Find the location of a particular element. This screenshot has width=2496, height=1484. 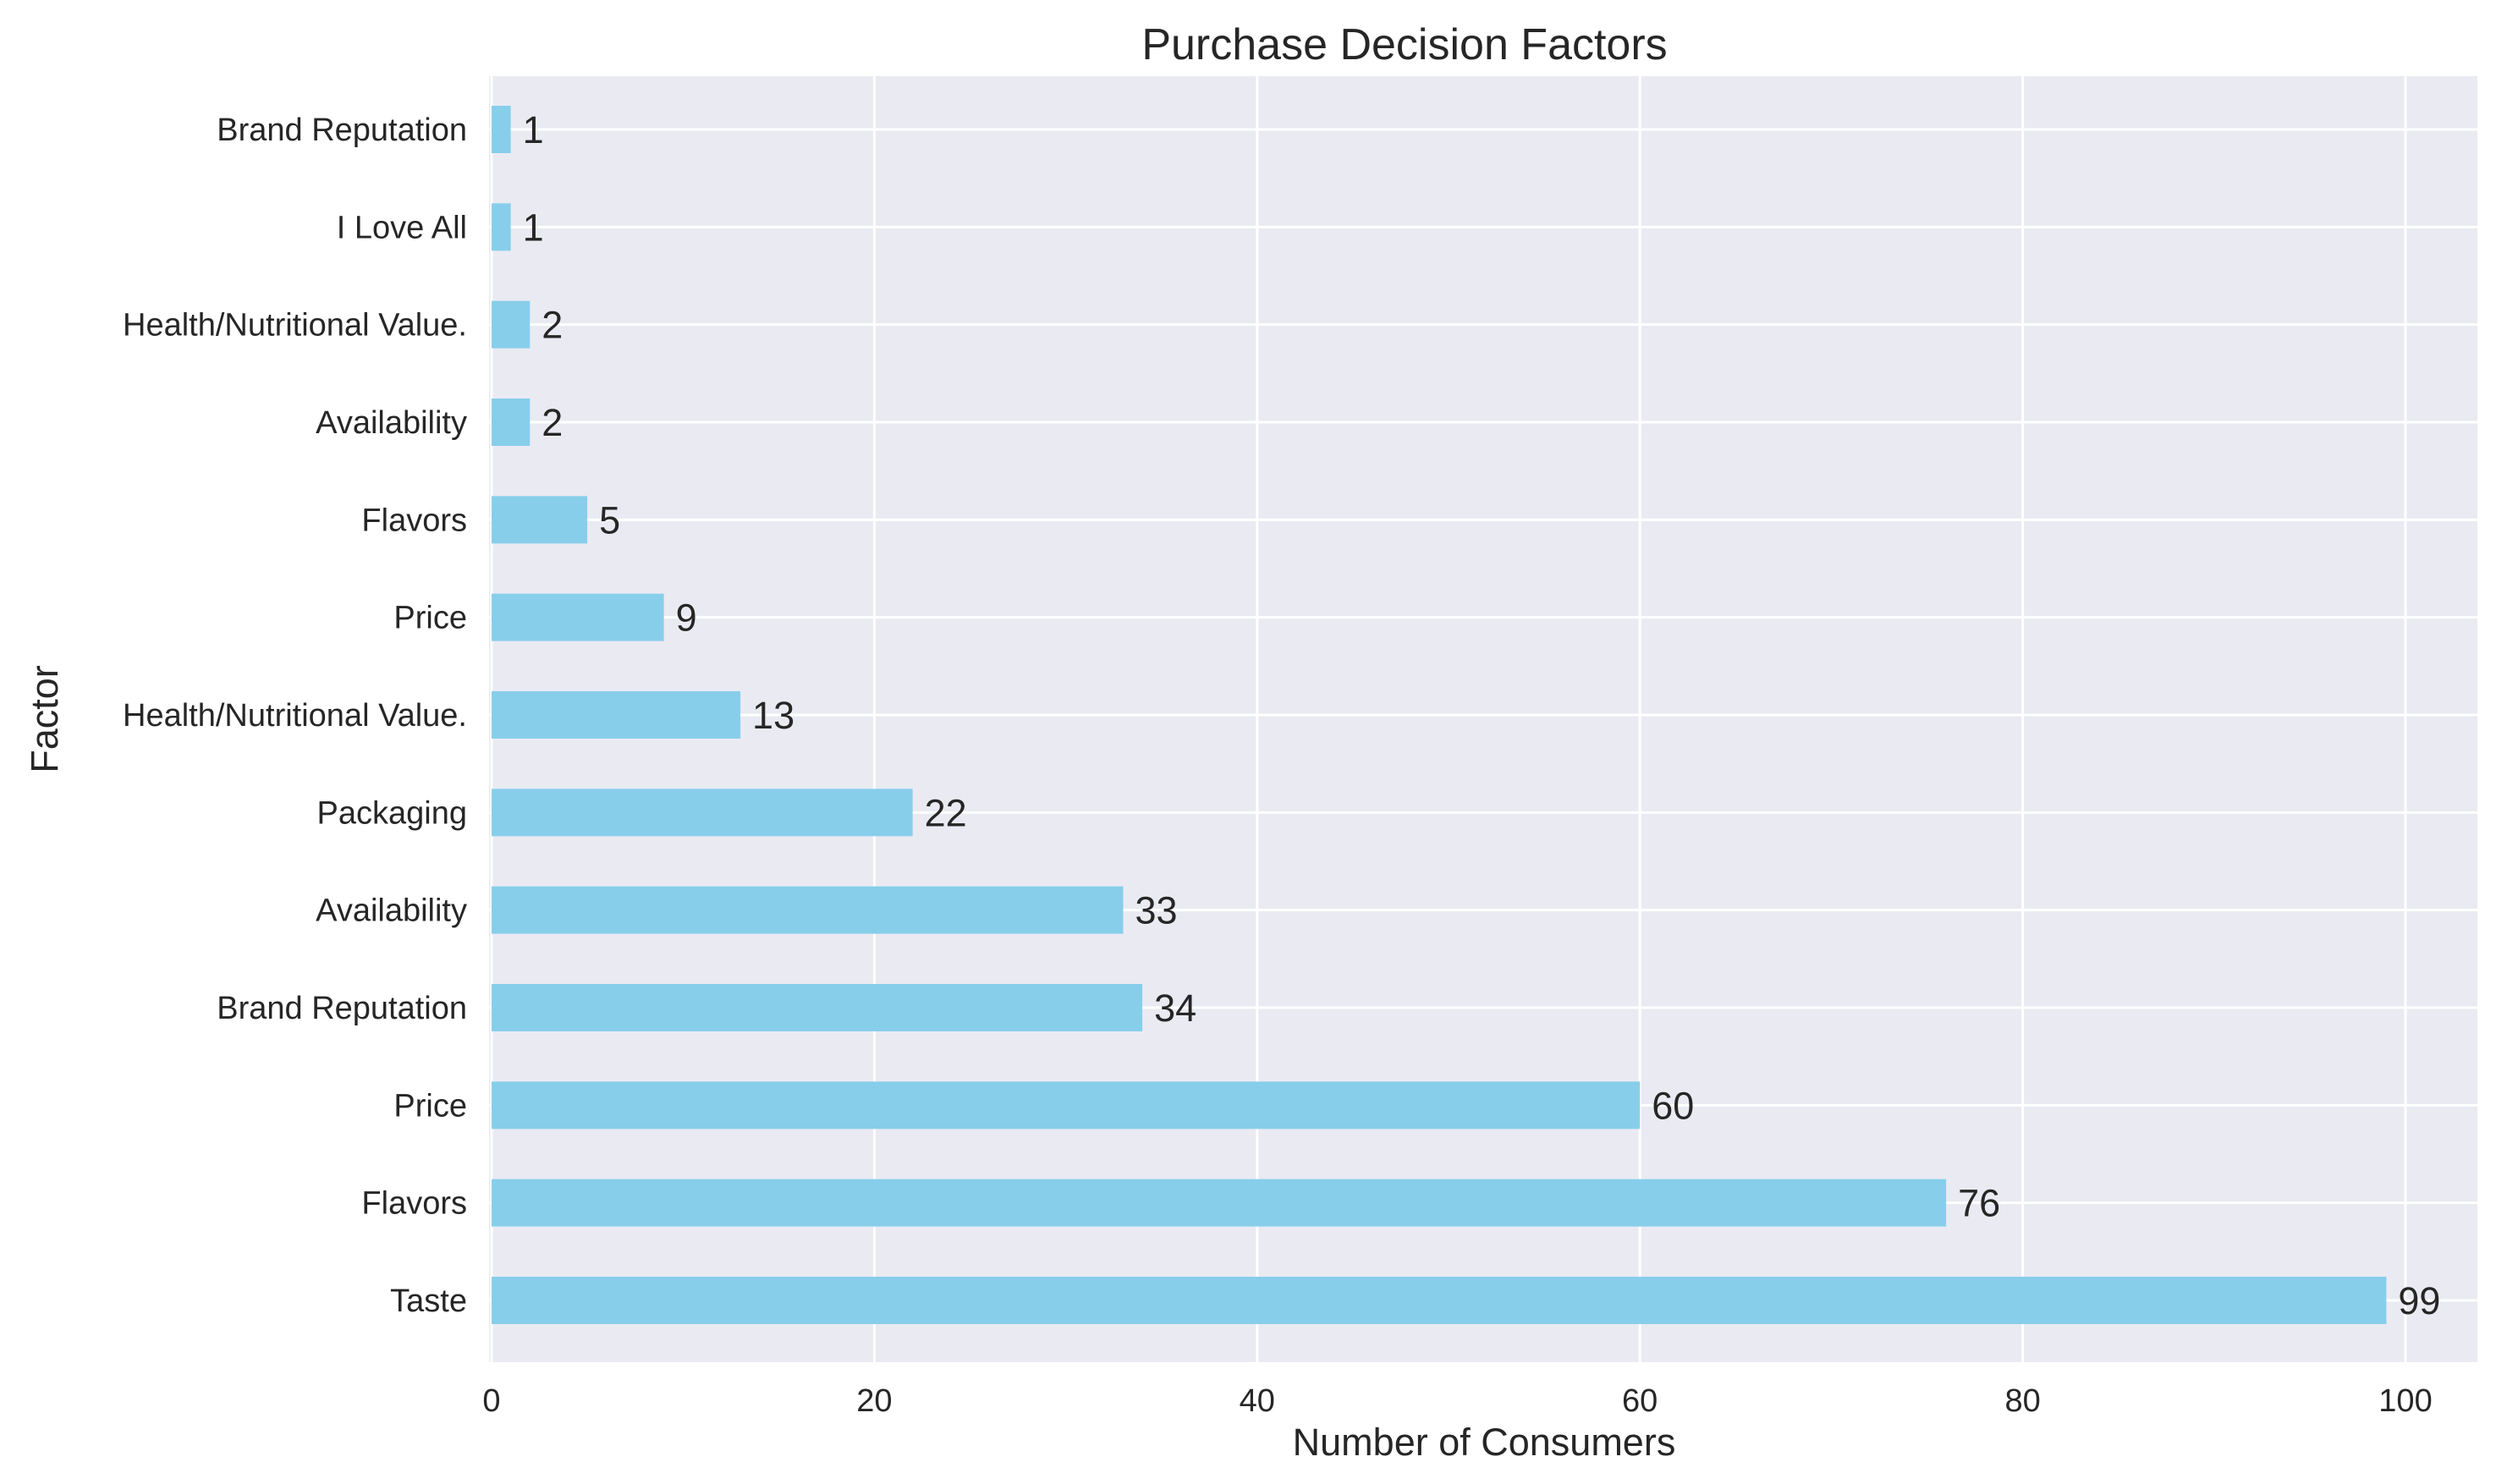

x-tick-label: 80 is located at coordinates (2022, 1401).